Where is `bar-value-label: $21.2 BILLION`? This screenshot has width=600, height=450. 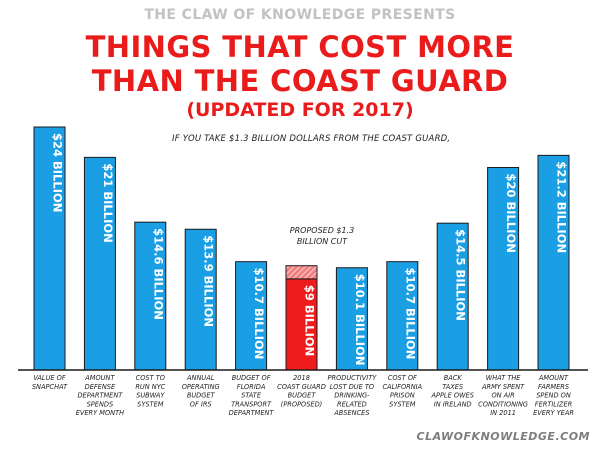
bar-value-label: $21.2 BILLION is located at coordinates (562, 207).